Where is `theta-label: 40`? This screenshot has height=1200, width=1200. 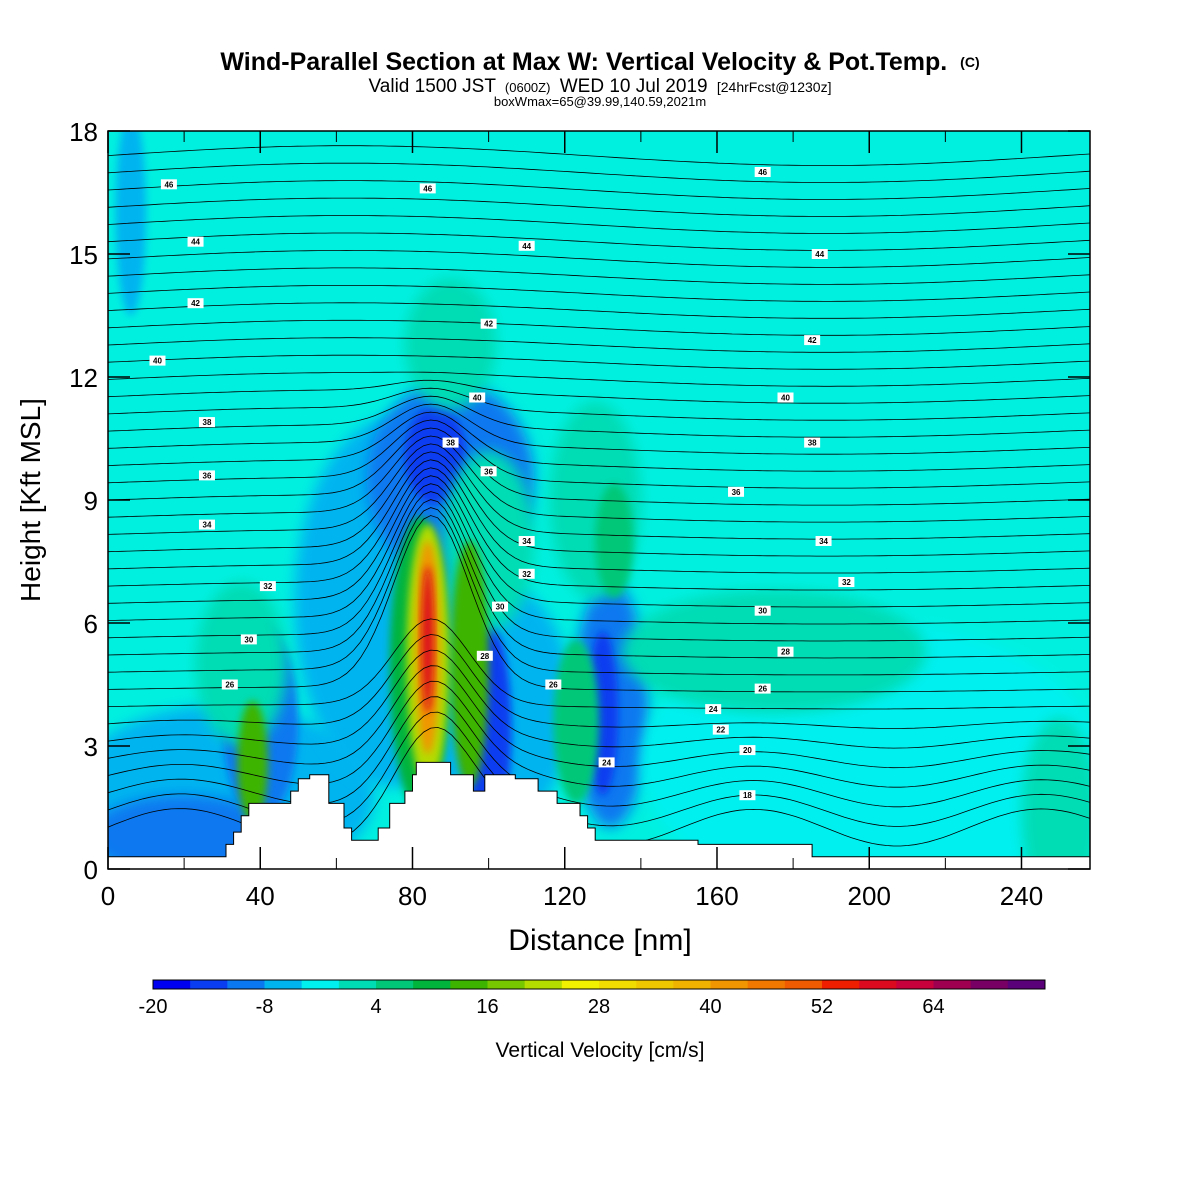 theta-label: 40 is located at coordinates (785, 397).